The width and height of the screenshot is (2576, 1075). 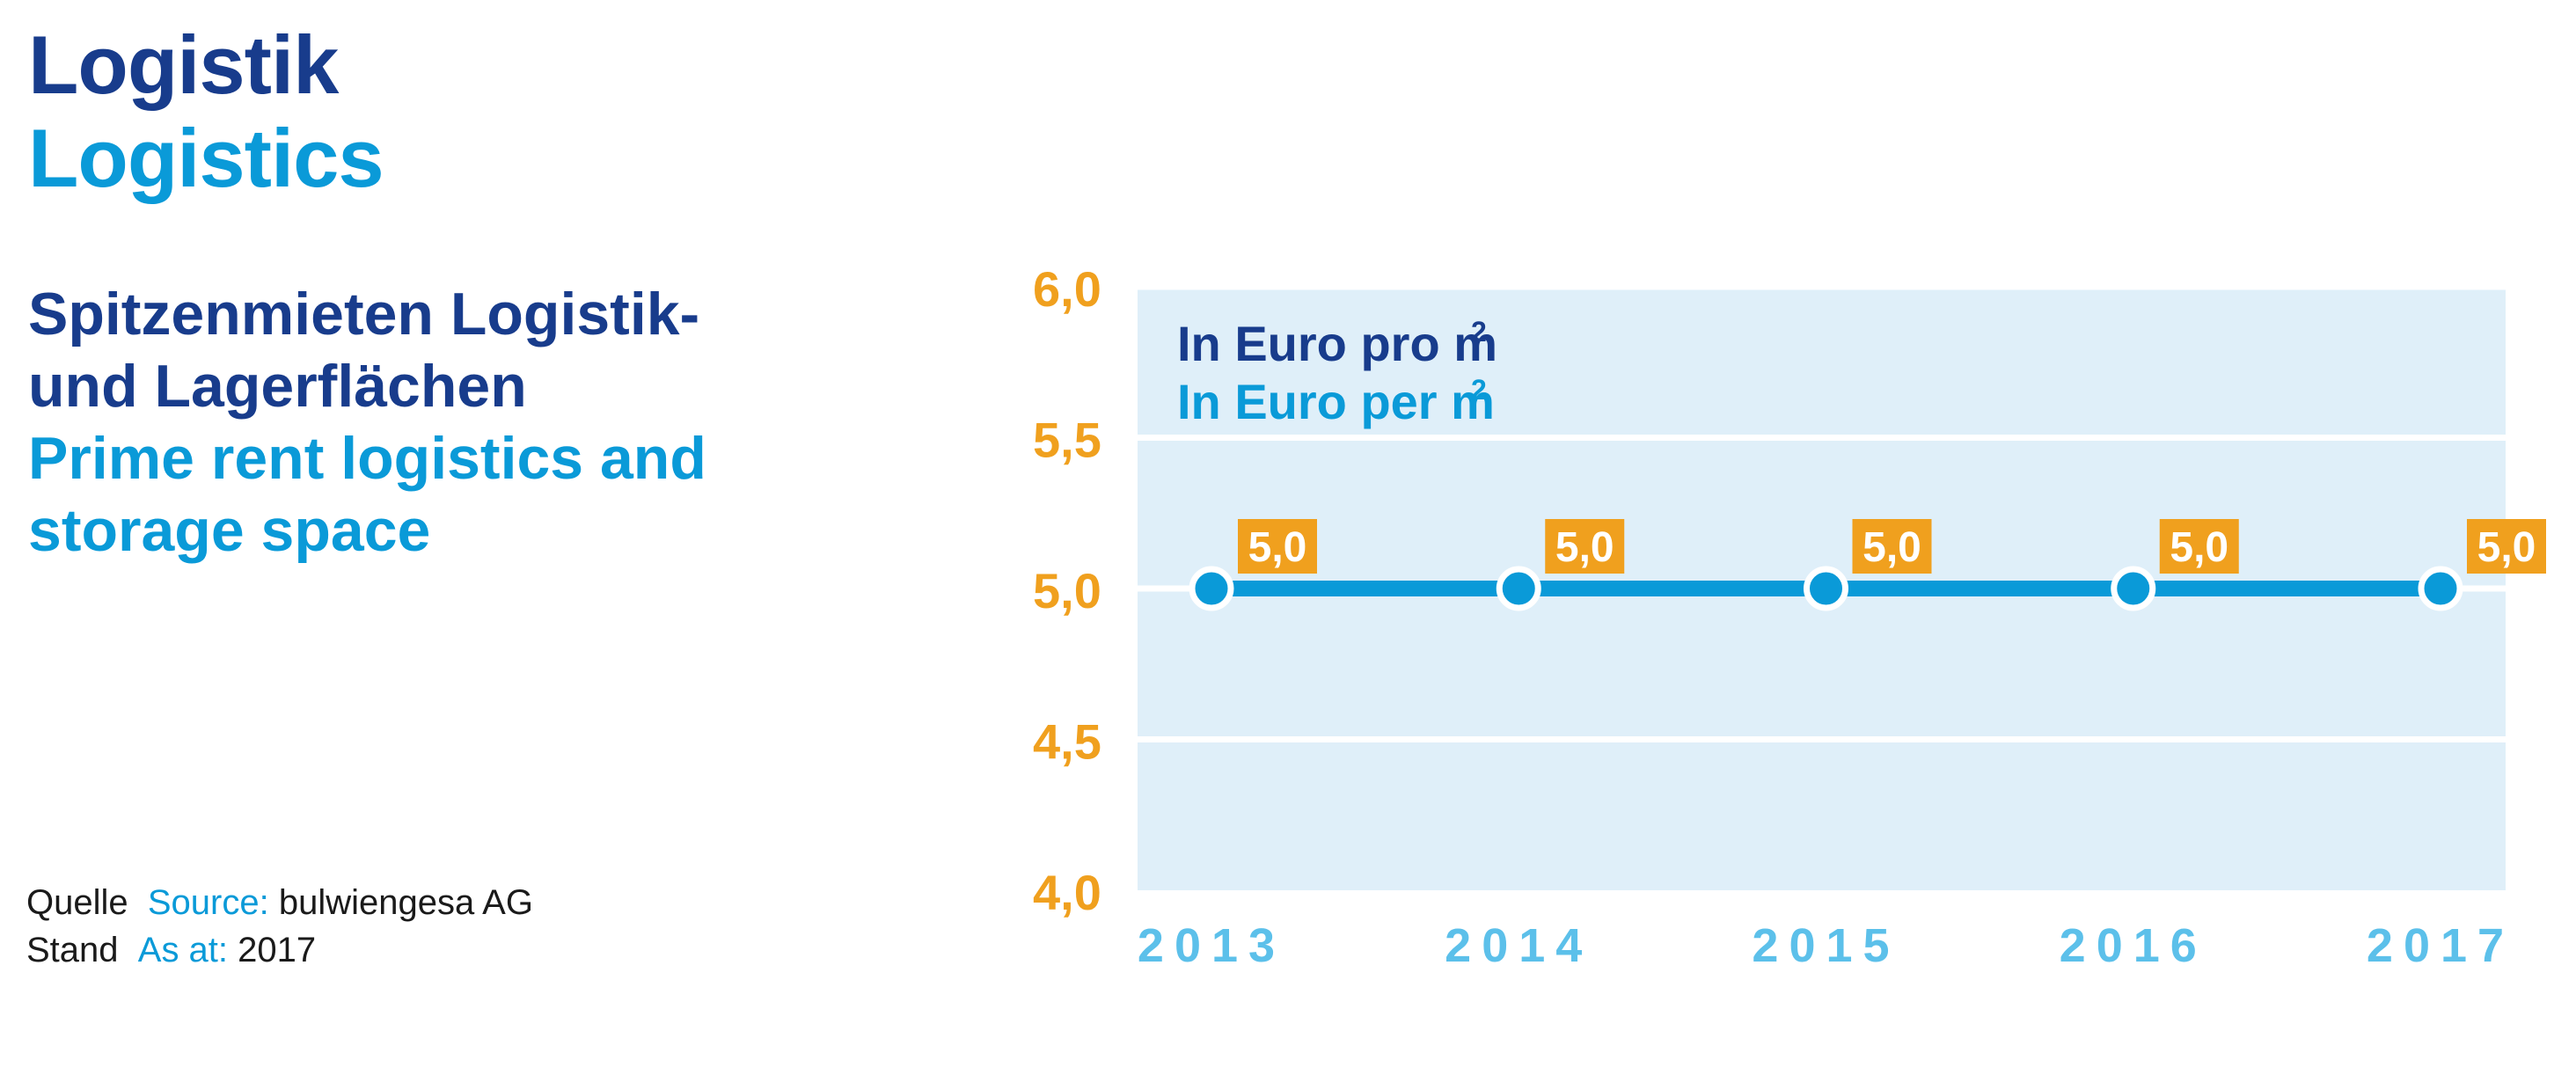 What do you see at coordinates (208, 903) in the screenshot?
I see `source-label-en: Source:` at bounding box center [208, 903].